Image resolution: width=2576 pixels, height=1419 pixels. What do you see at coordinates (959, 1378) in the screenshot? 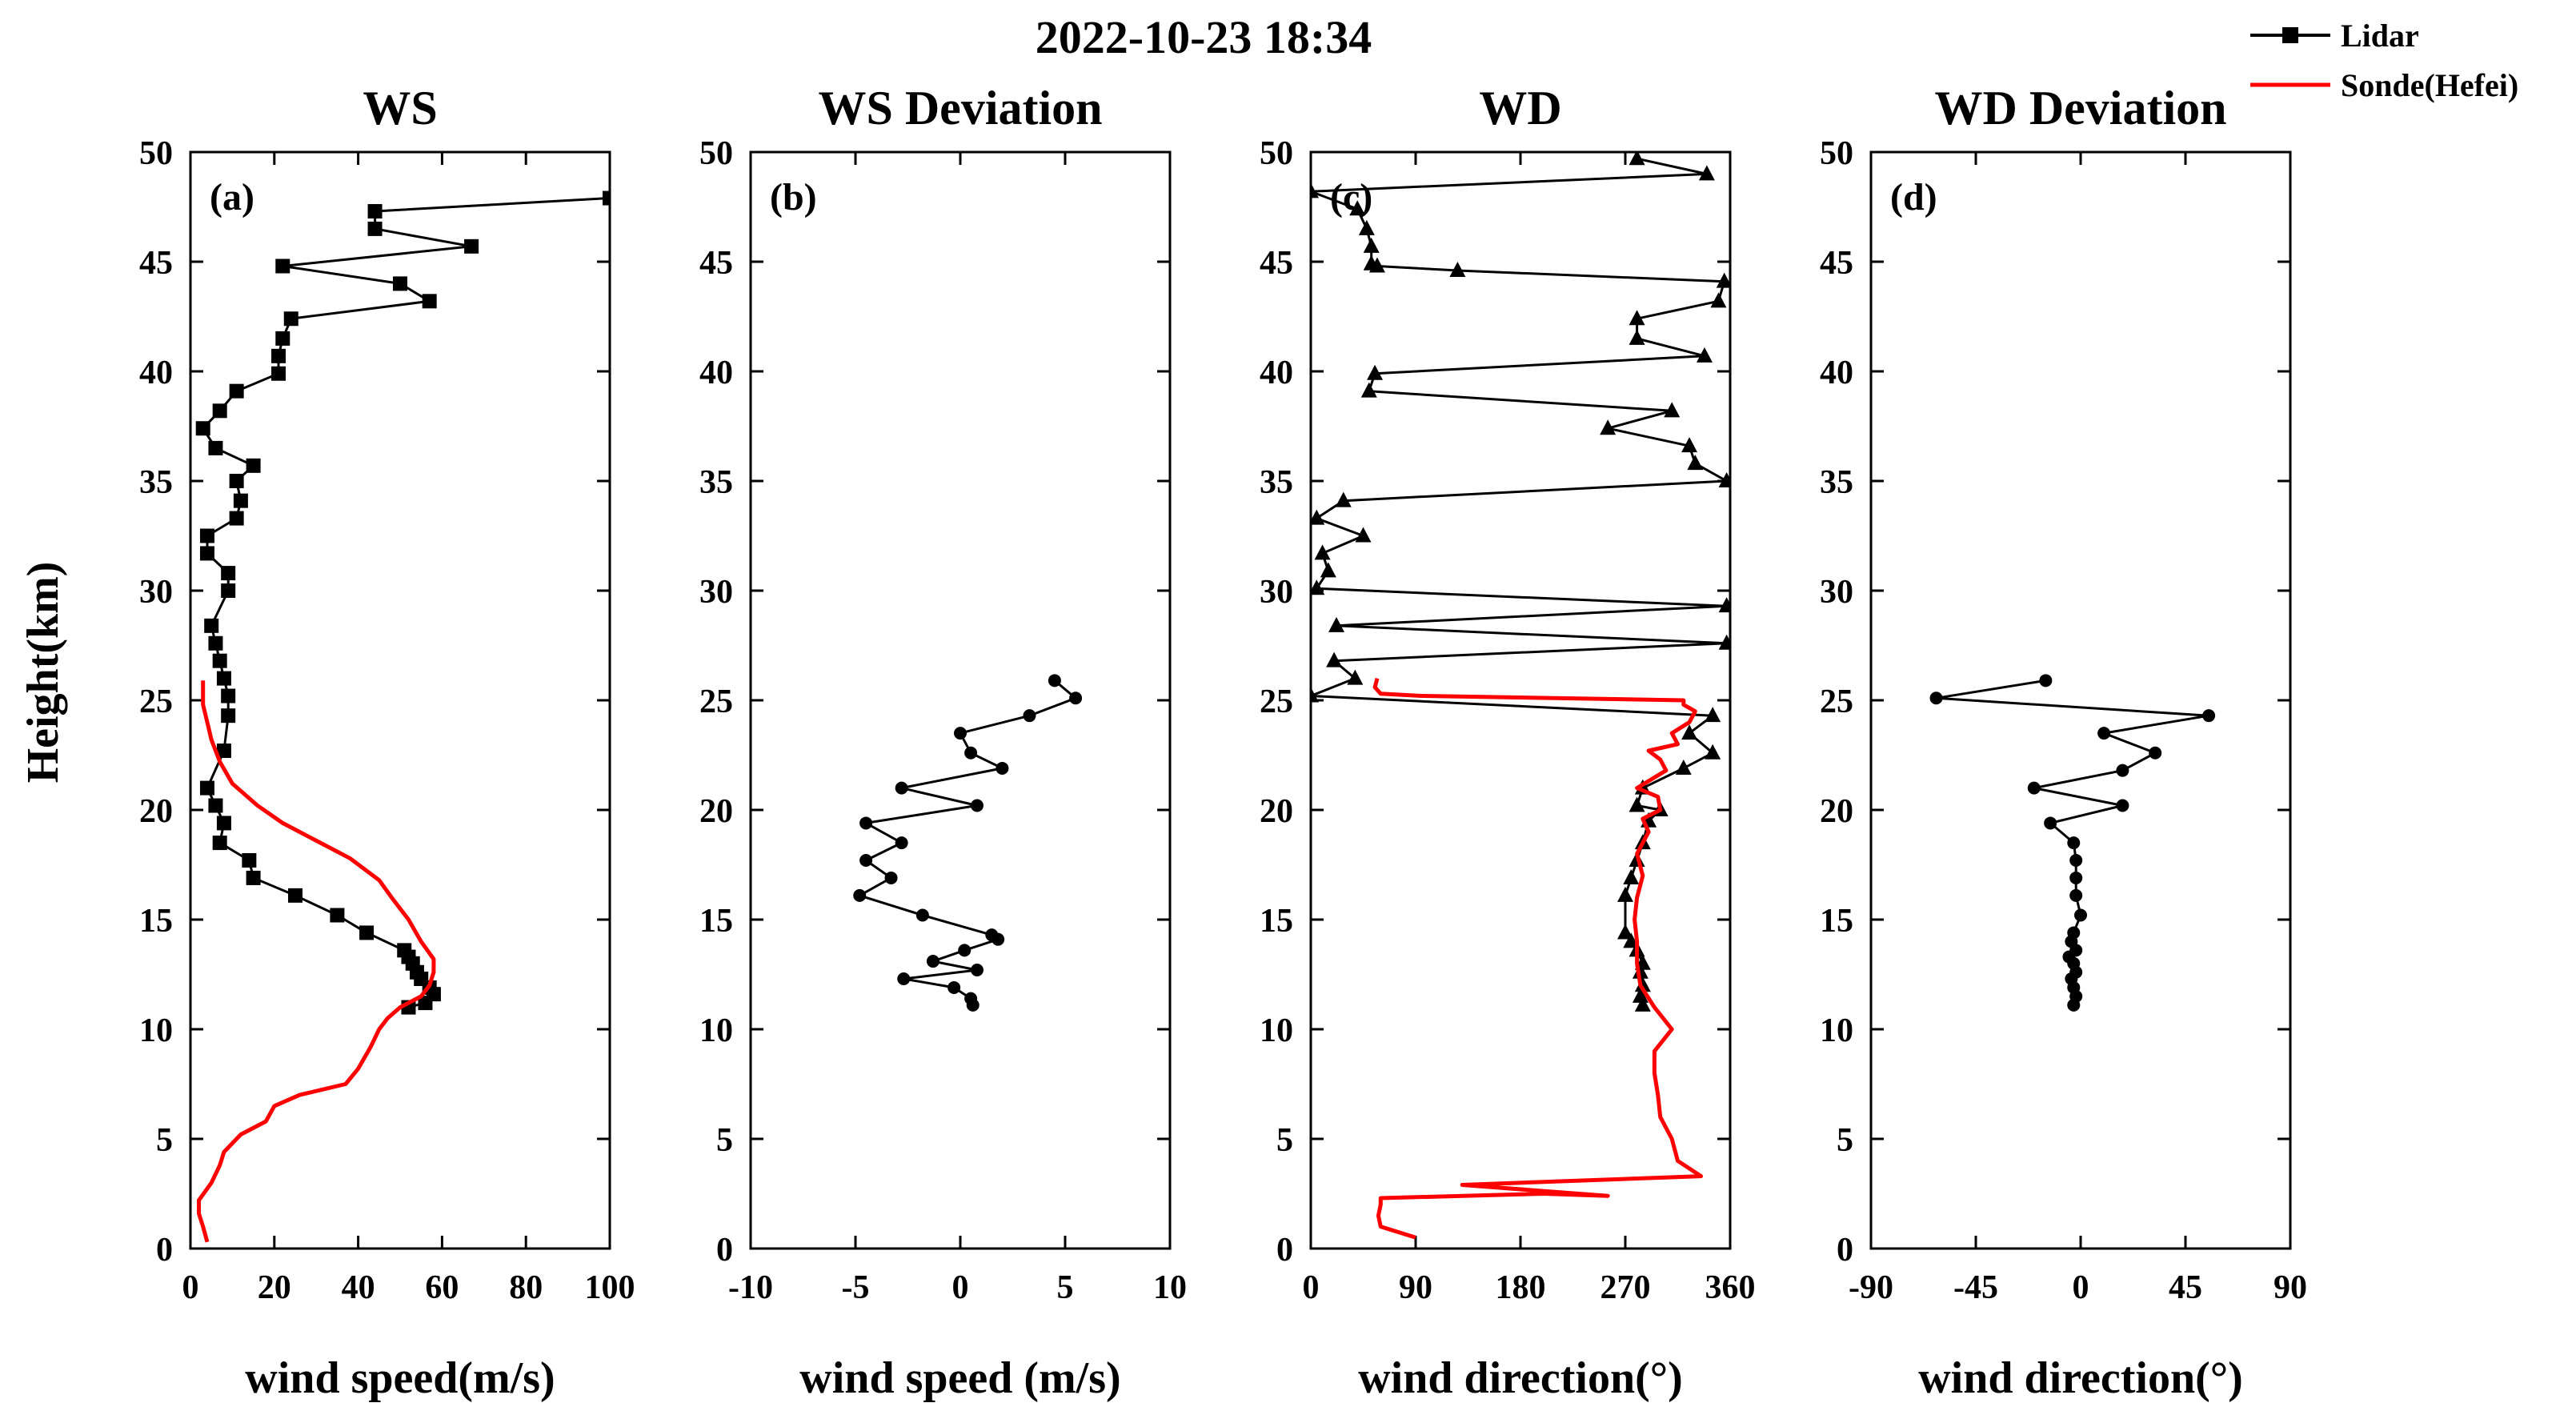
I see `x-axis-label: wind speed (m/s)` at bounding box center [959, 1378].